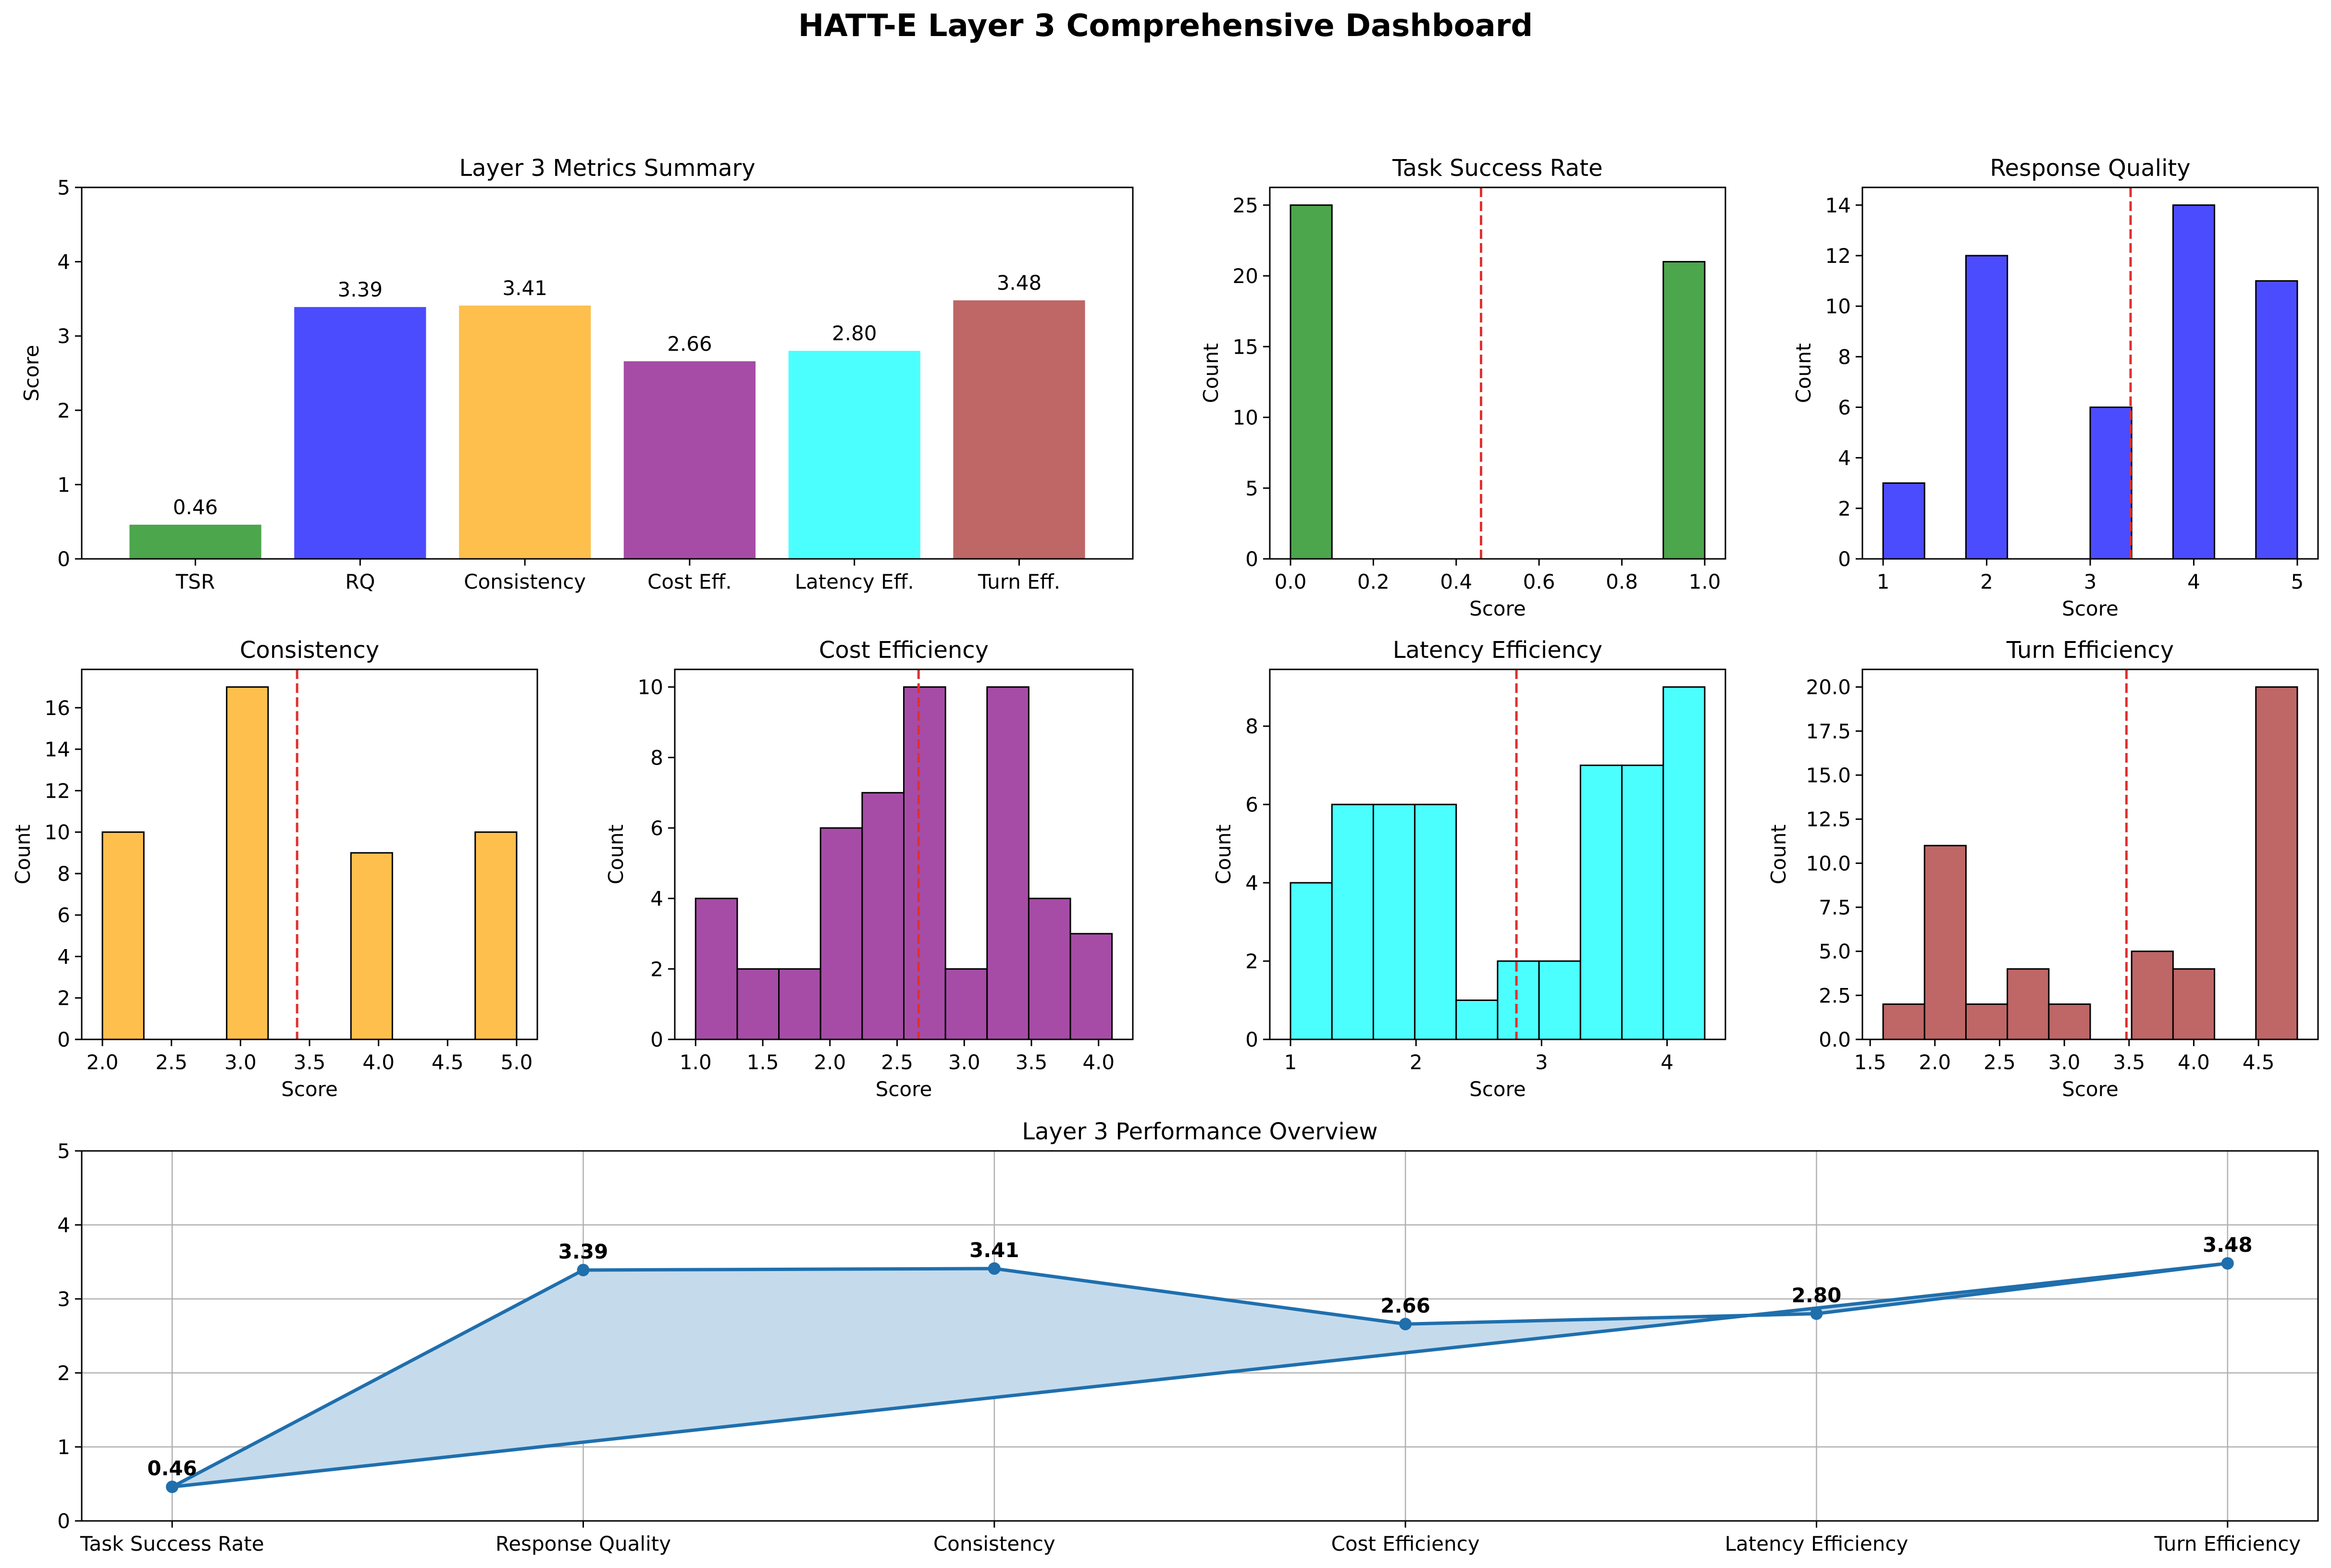  Describe the element at coordinates (63, 559) in the screenshot. I see `summary-y-tick-label: 0` at that location.